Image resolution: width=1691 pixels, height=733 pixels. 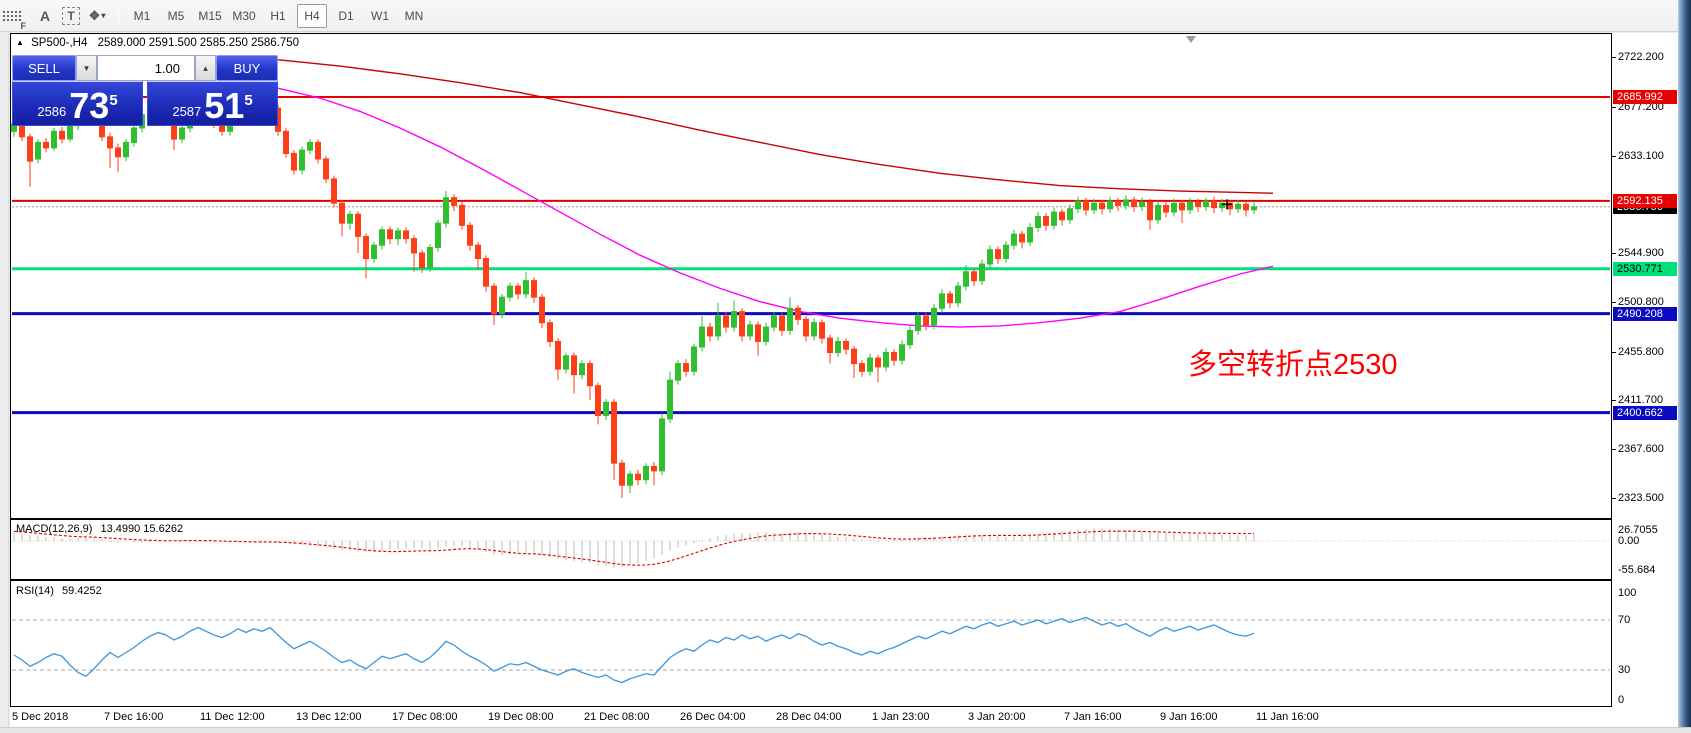 What do you see at coordinates (176, 15) in the screenshot?
I see `timeframe-button-m5: M5` at bounding box center [176, 15].